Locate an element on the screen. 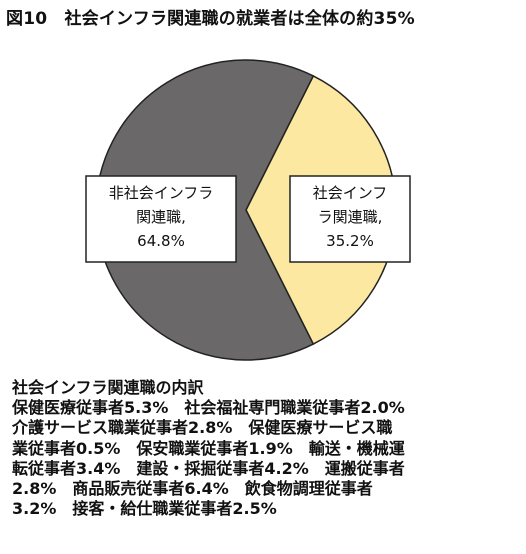  label-line: 関連職, is located at coordinates (161, 217).